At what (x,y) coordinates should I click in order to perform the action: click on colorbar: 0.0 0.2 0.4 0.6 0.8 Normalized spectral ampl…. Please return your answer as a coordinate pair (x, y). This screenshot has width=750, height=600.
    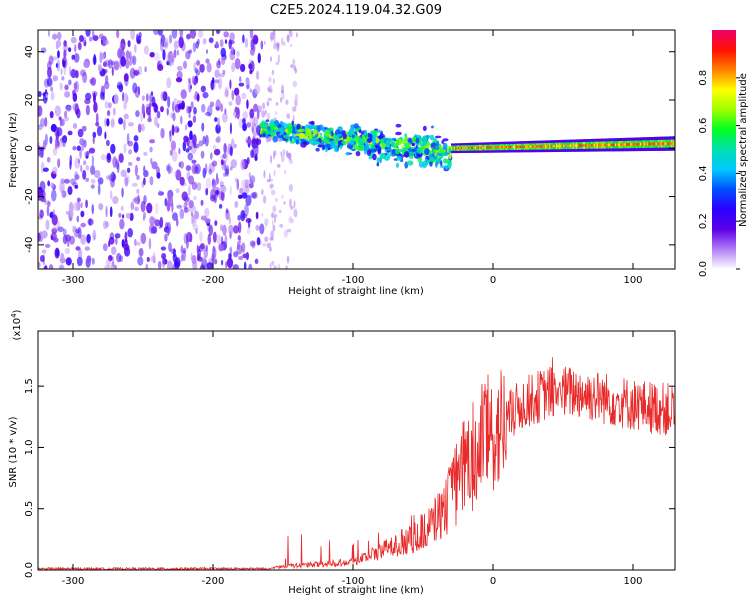
    Looking at the image, I should click on (723, 153).